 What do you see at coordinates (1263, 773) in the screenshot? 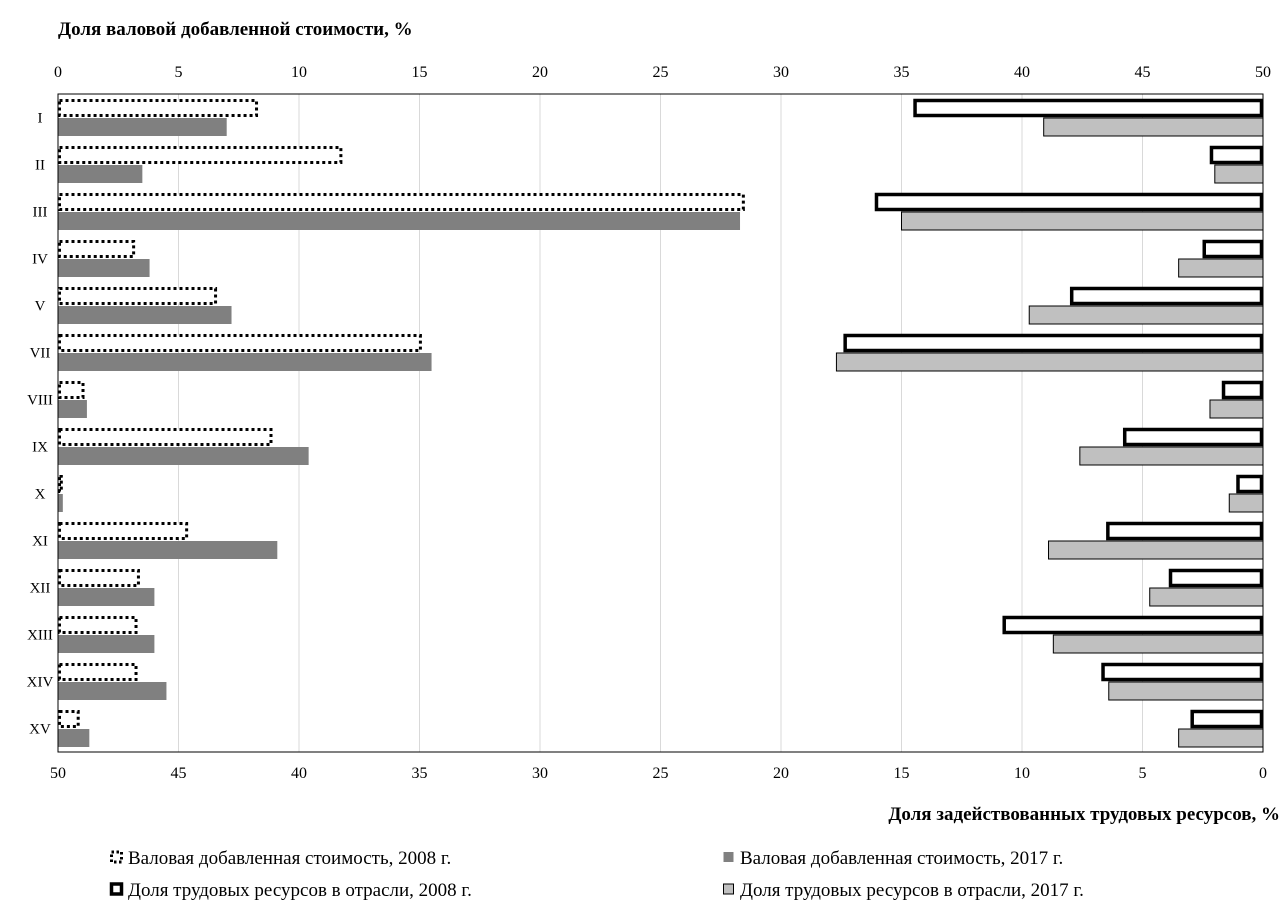
I see `bottom-tick-label: 0` at bounding box center [1263, 773].